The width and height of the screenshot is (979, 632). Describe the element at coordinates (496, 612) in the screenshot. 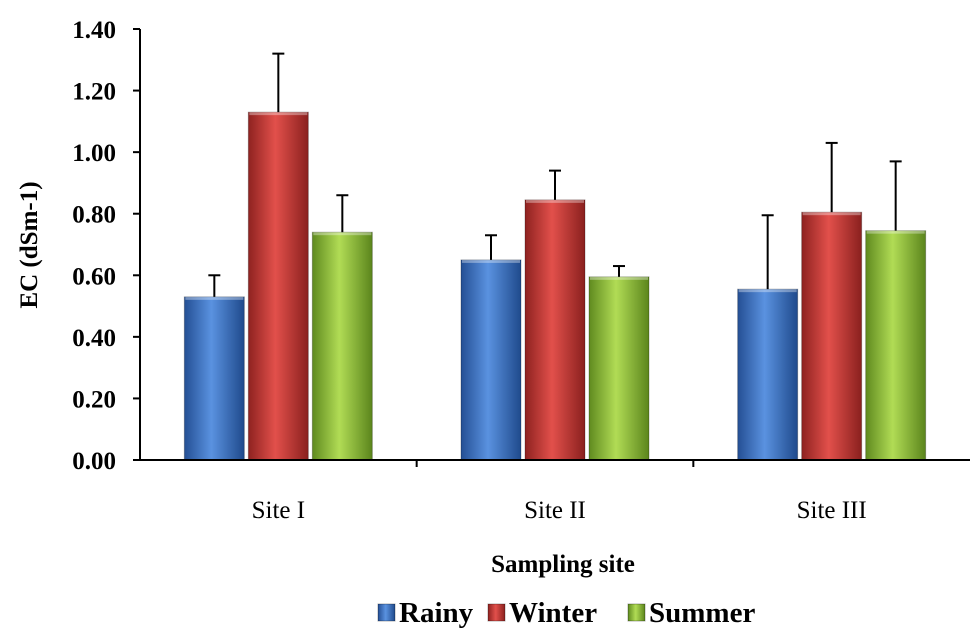

I see `legend-swatch-winter` at that location.